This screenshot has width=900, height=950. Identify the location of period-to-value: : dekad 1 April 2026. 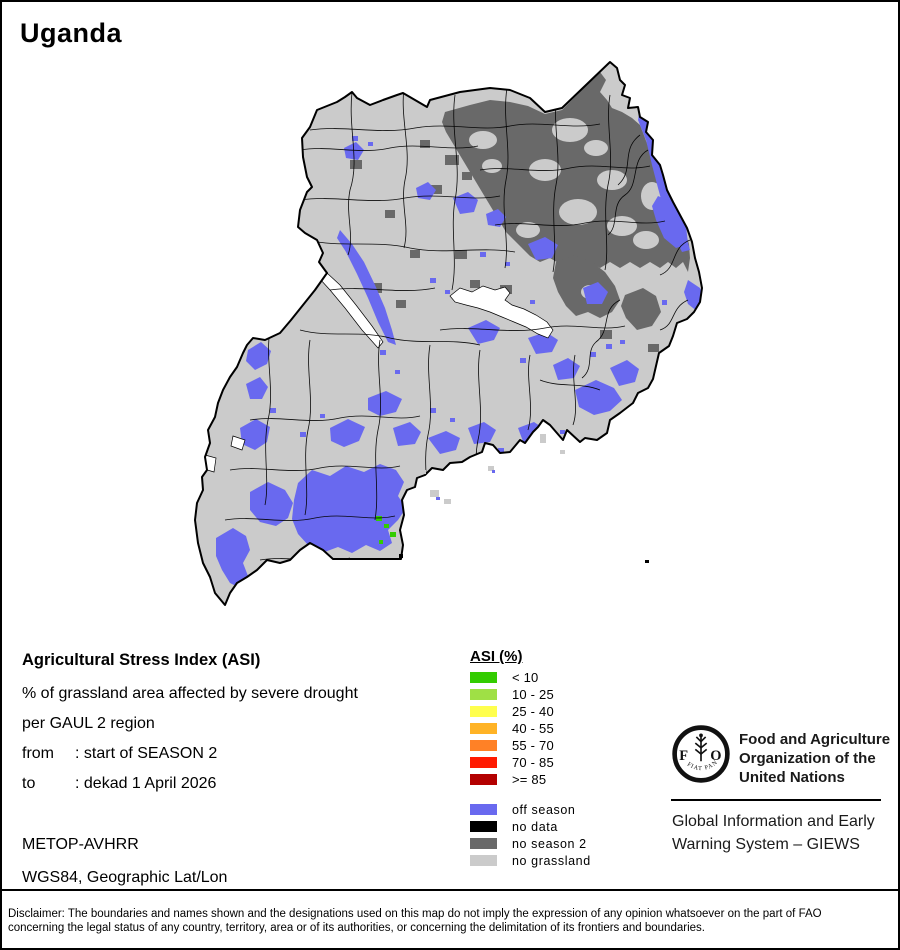
(146, 783).